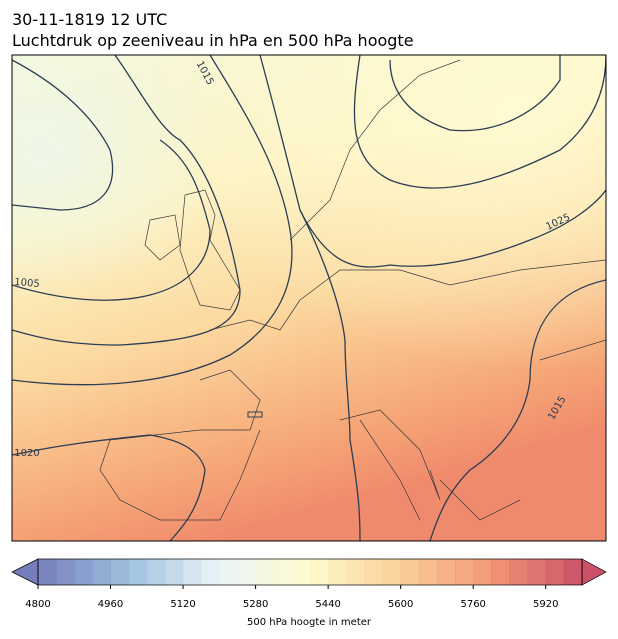  What do you see at coordinates (37, 604) in the screenshot?
I see `colorbar-tick-label: 4800` at bounding box center [37, 604].